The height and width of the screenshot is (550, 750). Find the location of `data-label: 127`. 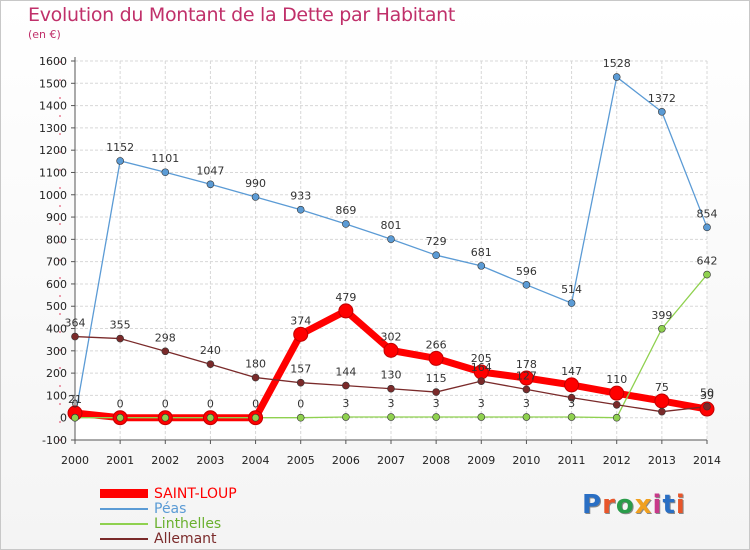

data-label: 127 is located at coordinates (526, 375).